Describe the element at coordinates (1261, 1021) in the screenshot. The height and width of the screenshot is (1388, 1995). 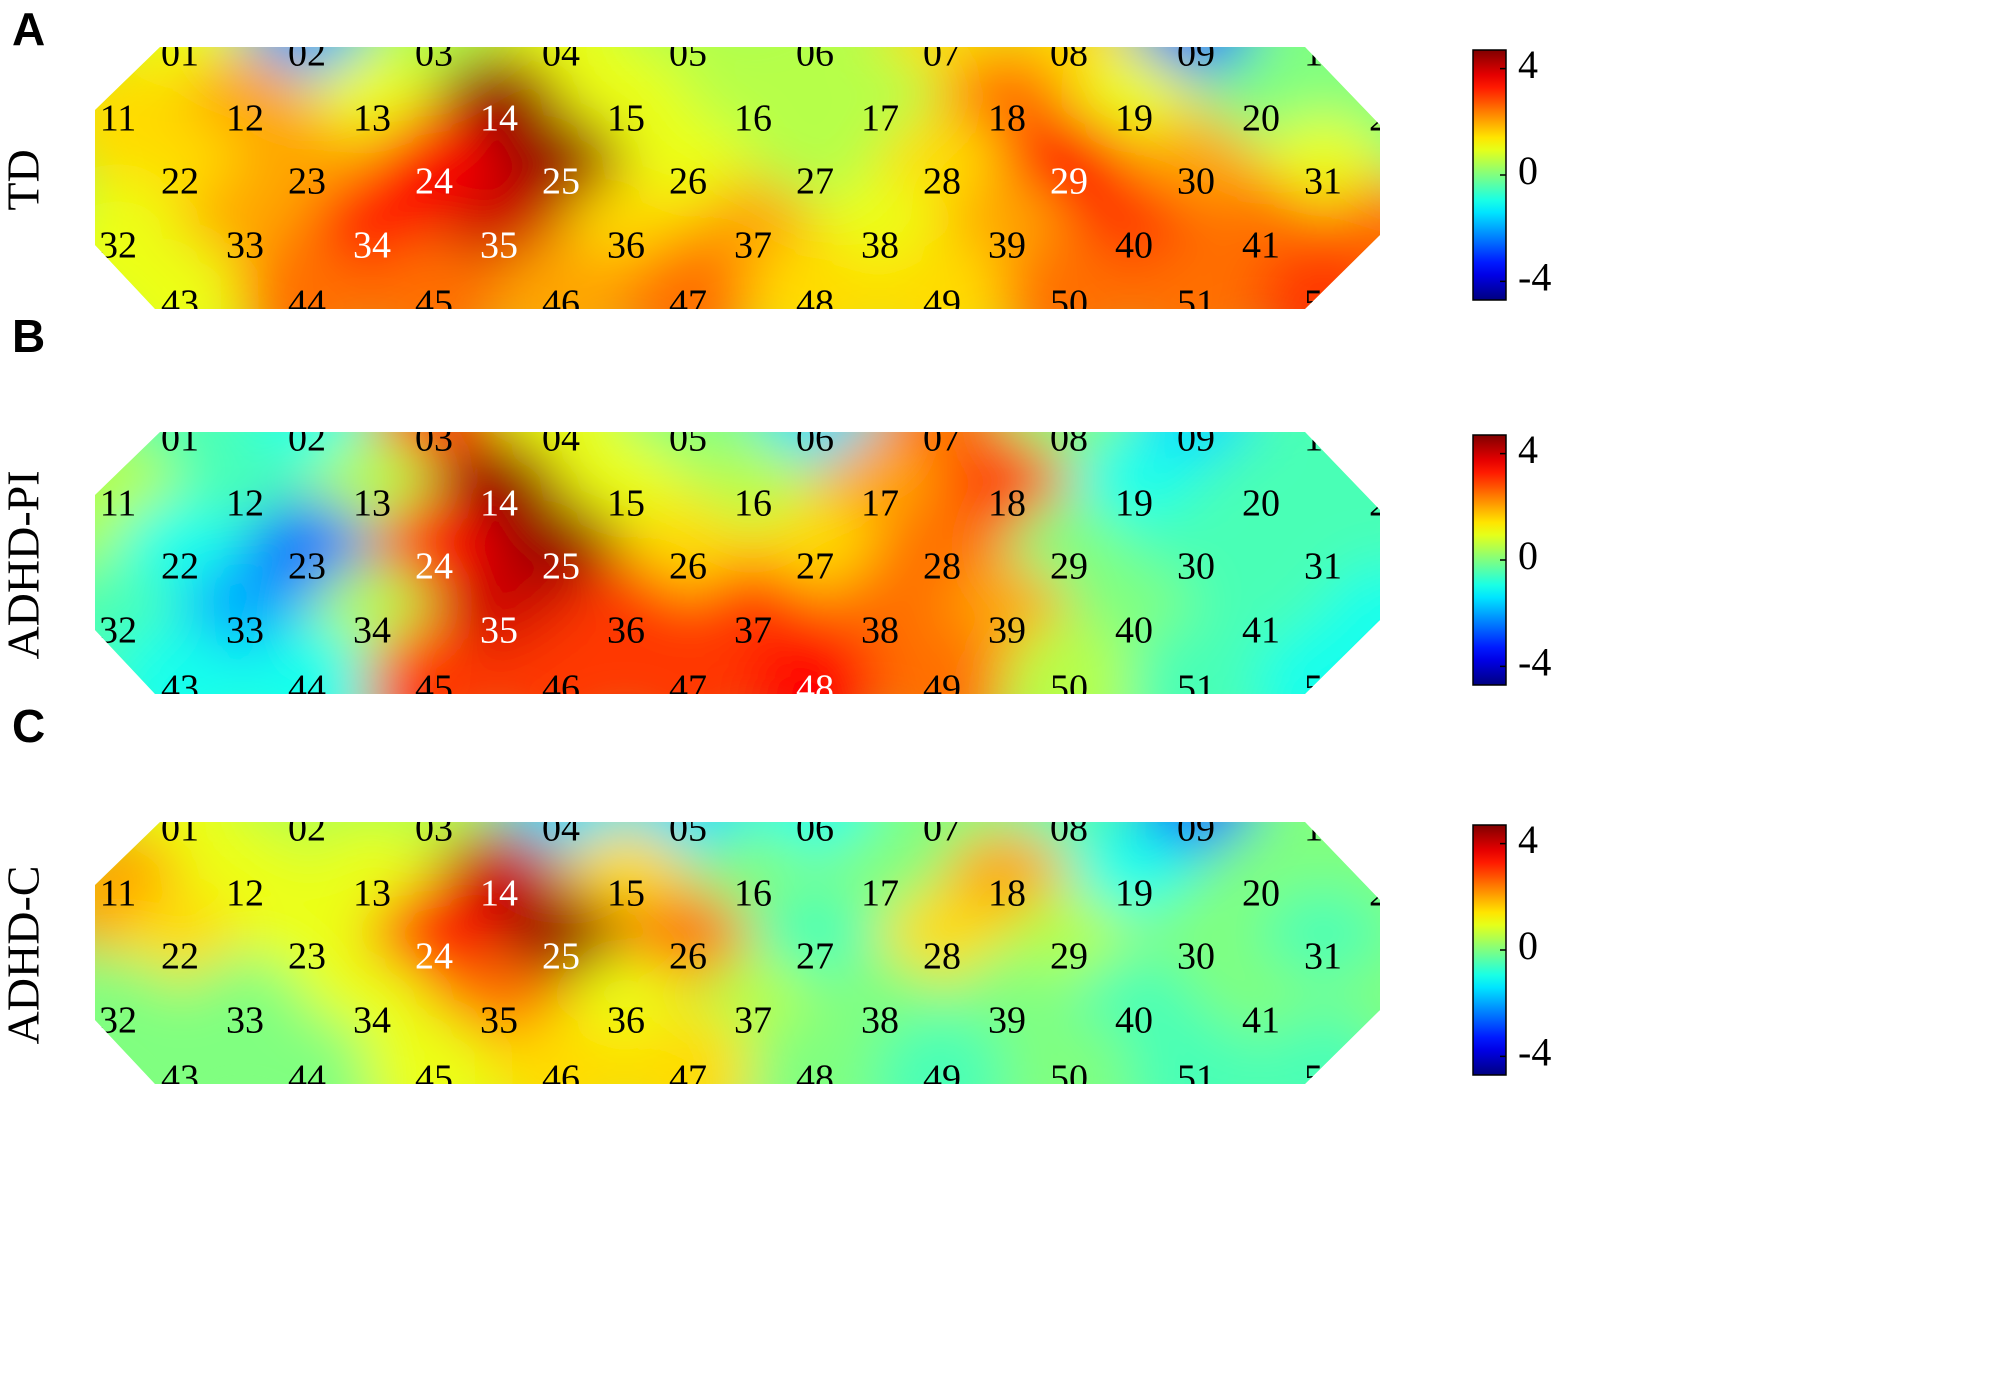
I see `channel-label: 41` at that location.